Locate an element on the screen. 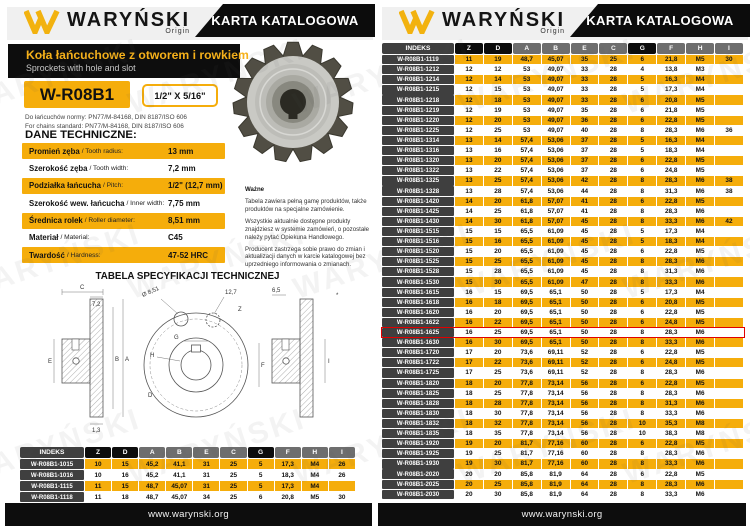  table-header-row: INDEKS Z D A B E C G F H I is located at coordinates (188, 452).